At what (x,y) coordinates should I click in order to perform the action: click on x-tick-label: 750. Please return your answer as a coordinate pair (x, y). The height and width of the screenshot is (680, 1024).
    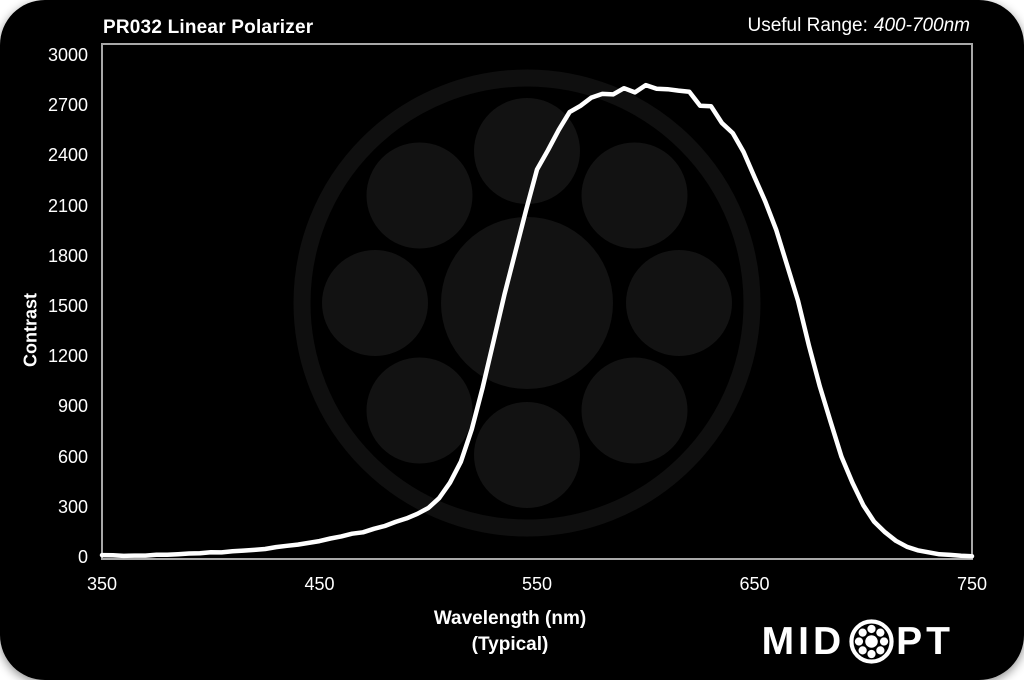
    Looking at the image, I should click on (972, 584).